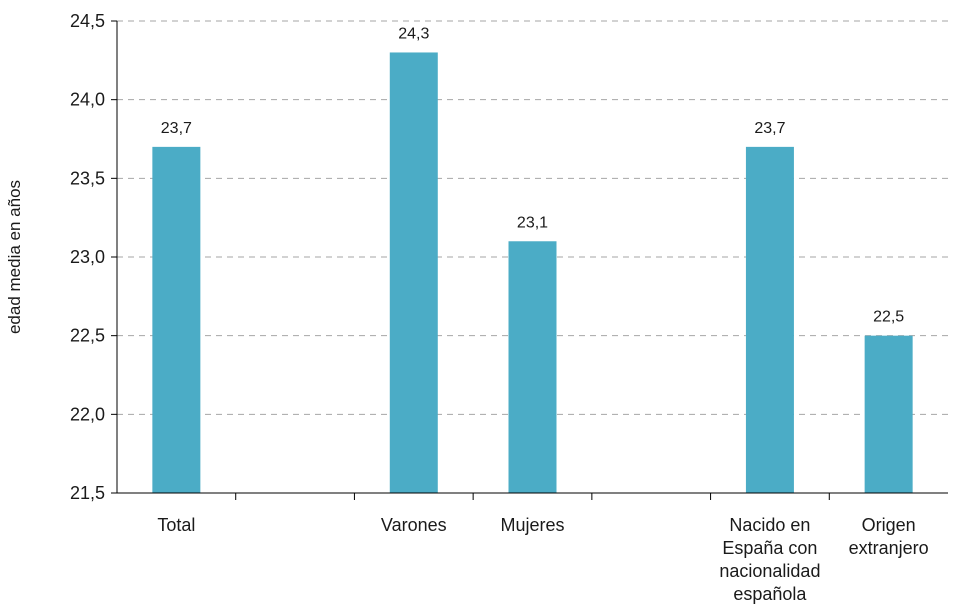  What do you see at coordinates (888, 317) in the screenshot?
I see `data-label: 22,5` at bounding box center [888, 317].